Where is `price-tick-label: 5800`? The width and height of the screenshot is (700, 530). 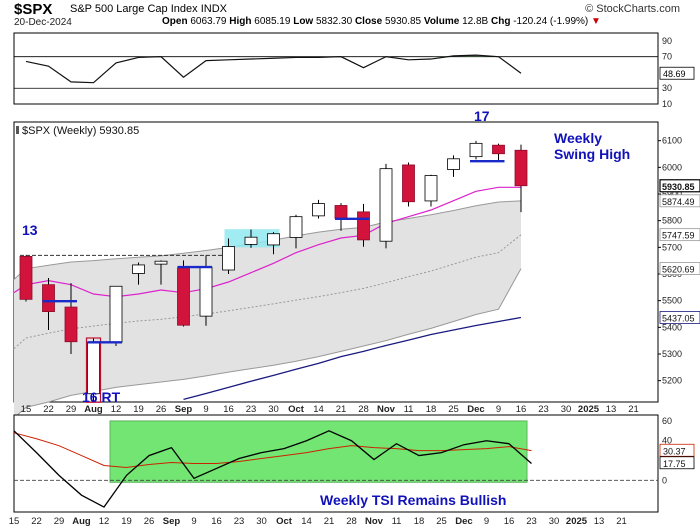 price-tick-label: 5800 is located at coordinates (672, 221).